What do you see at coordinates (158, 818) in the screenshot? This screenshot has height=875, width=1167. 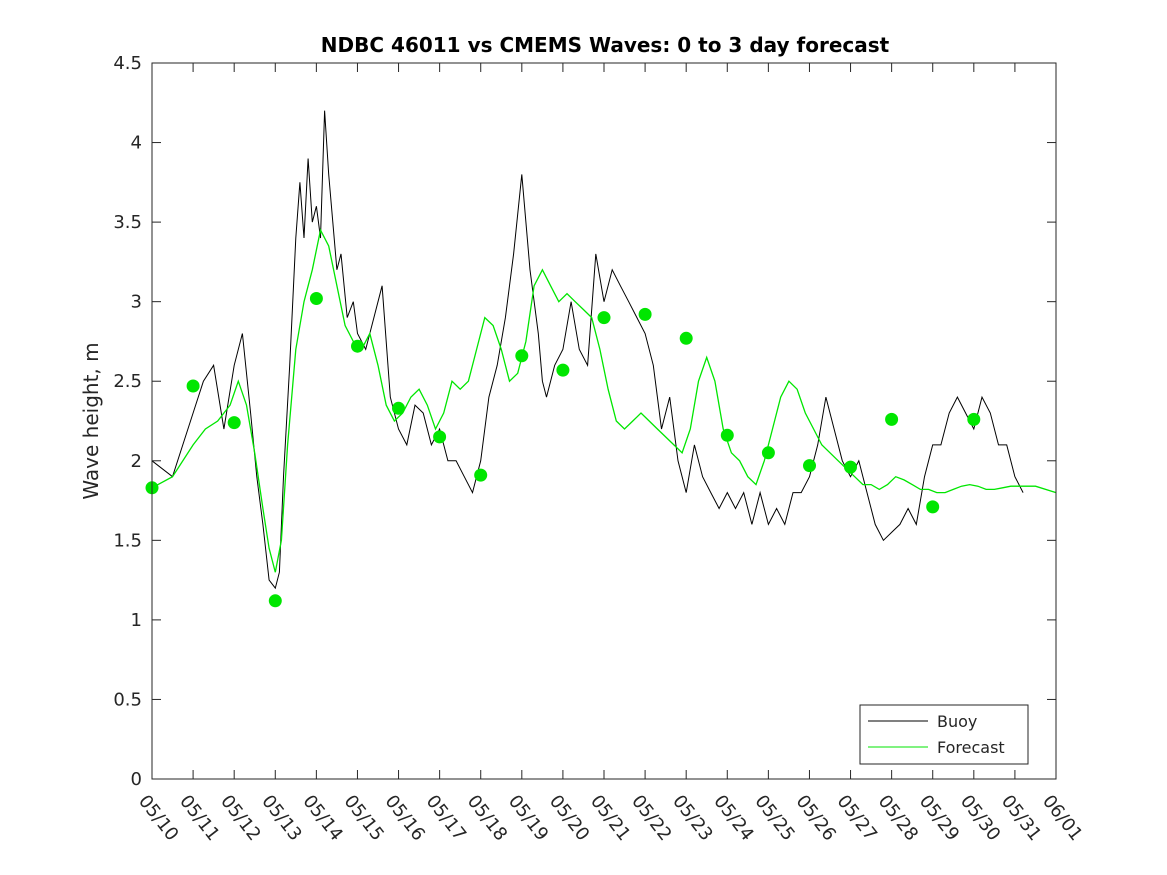 I see `x-tick-label: 05/10` at bounding box center [158, 818].